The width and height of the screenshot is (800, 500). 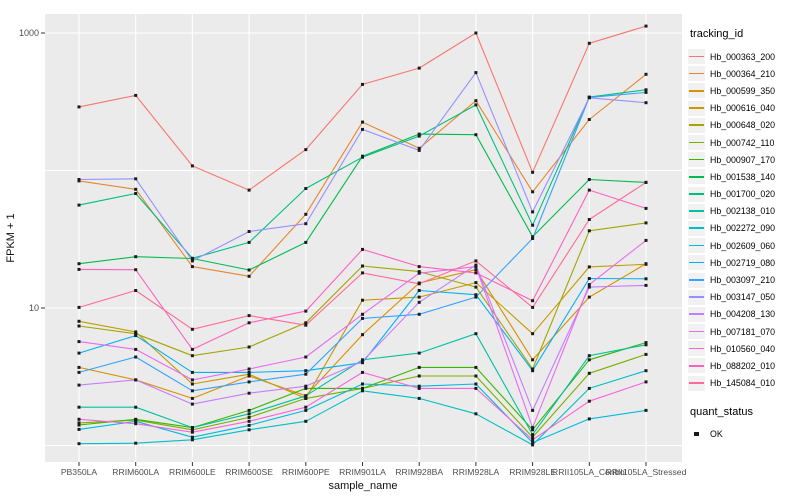 I want to click on legend-item-label: Hb_000364_210, so click(x=743, y=73).